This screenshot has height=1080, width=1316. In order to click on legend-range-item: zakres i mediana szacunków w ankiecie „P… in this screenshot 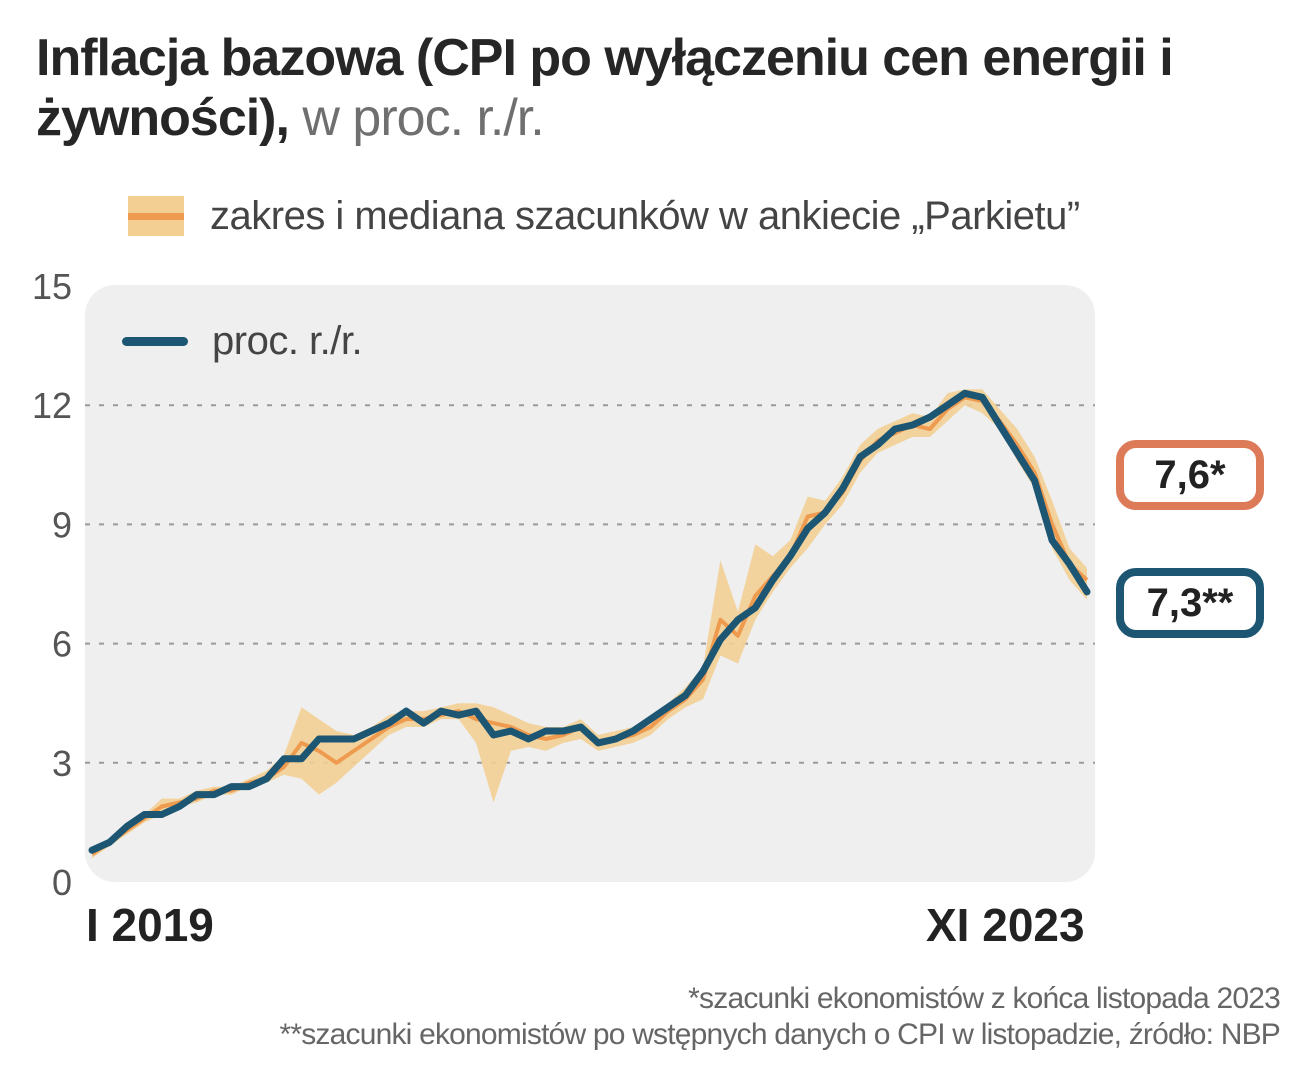, I will do `click(604, 216)`.